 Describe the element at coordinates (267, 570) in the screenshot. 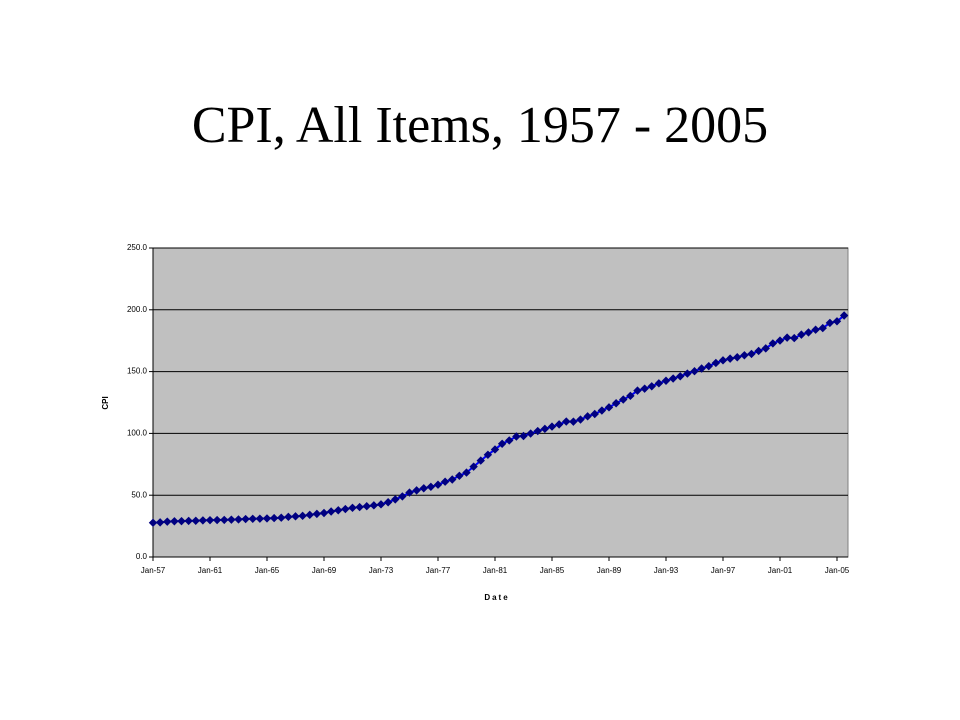

I see `x-tick-label: Jan-65` at that location.